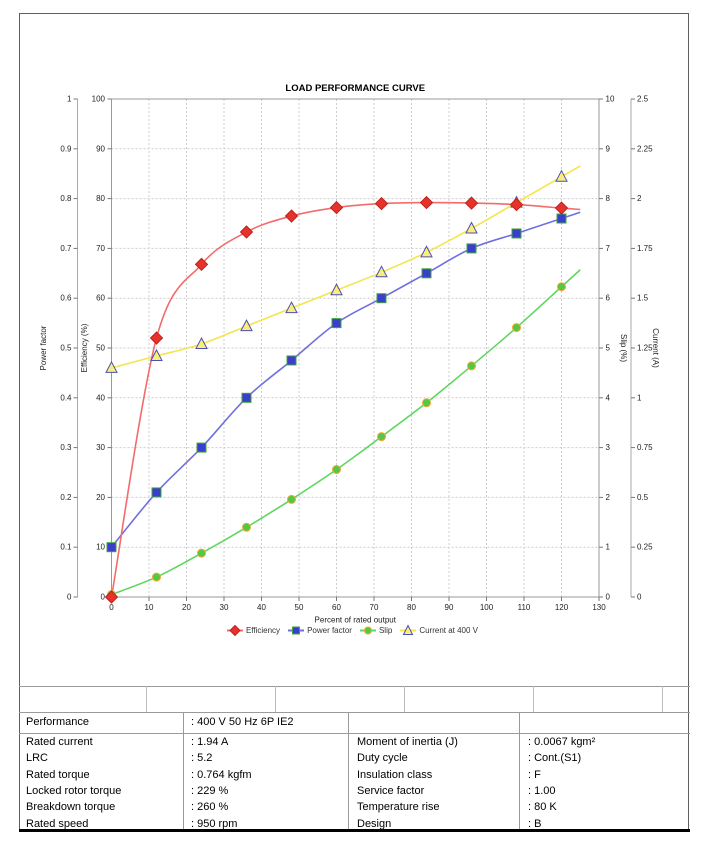 This screenshot has height=849, width=705. Describe the element at coordinates (74, 790) in the screenshot. I see `spec-row-label: Locked rotor torque` at that location.